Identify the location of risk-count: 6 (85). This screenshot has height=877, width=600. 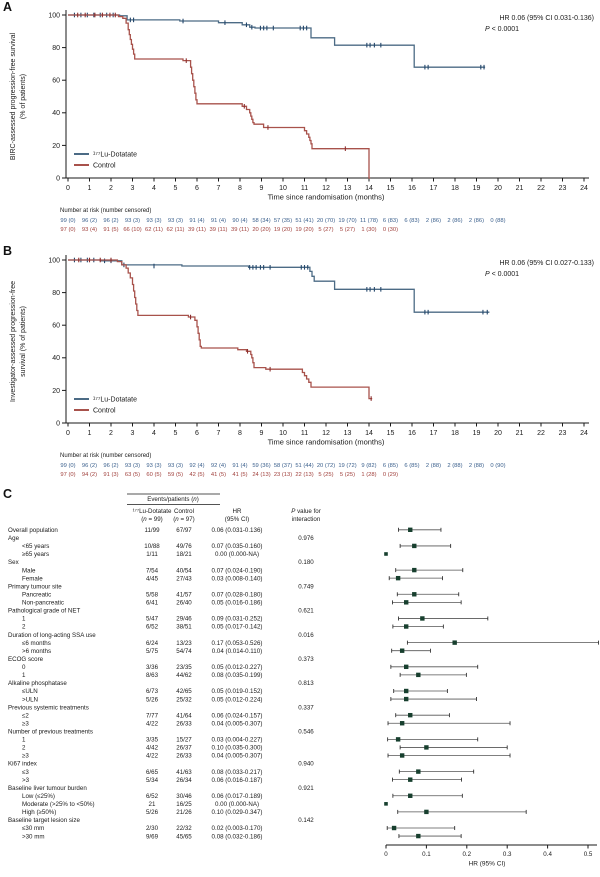
(390, 466).